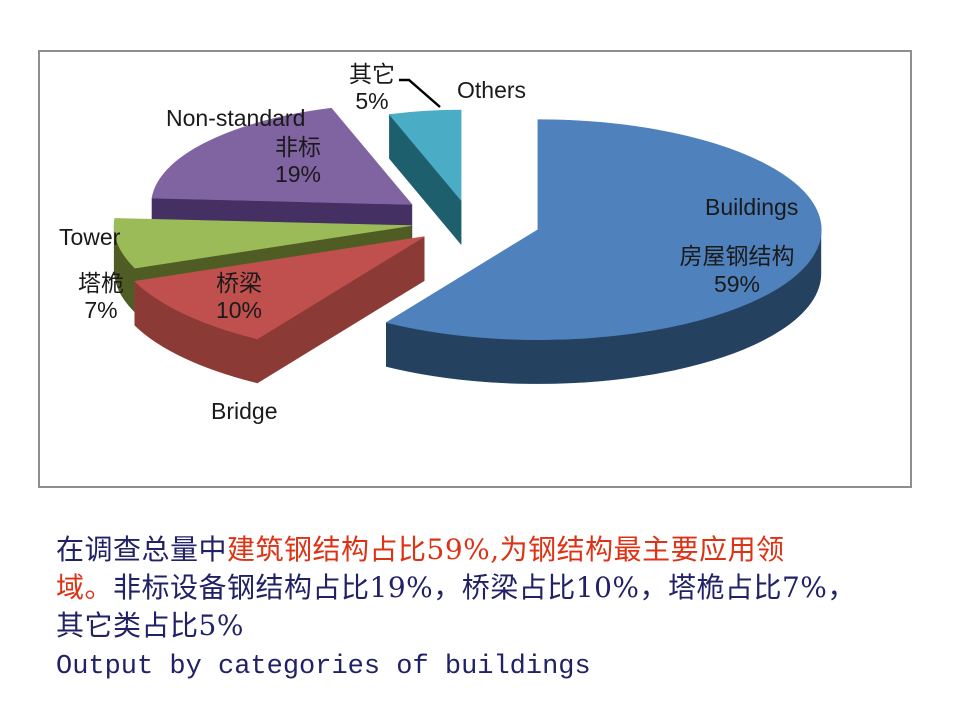  What do you see at coordinates (239, 310) in the screenshot?
I see `label-bridge-cn-pct: 10%` at bounding box center [239, 310].